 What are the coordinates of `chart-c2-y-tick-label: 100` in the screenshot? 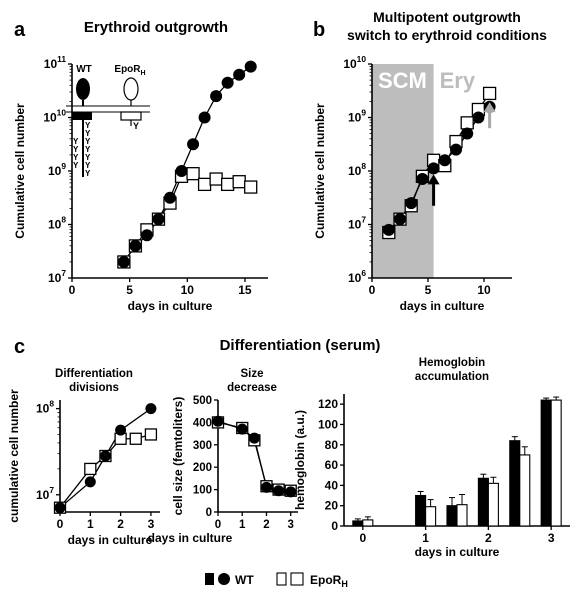 It's located at (202, 491).